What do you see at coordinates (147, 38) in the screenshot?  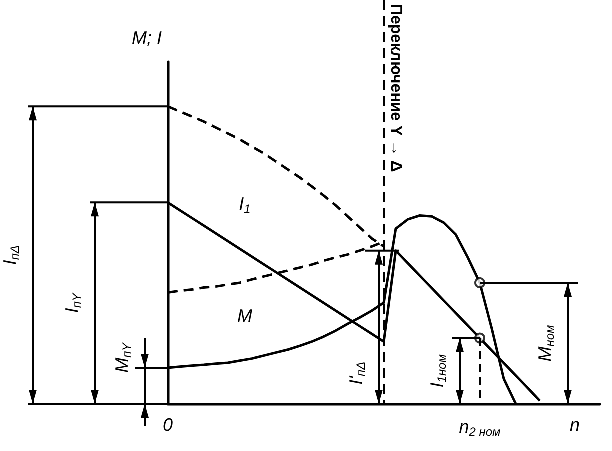 I see `y-axis-title: M; I` at bounding box center [147, 38].